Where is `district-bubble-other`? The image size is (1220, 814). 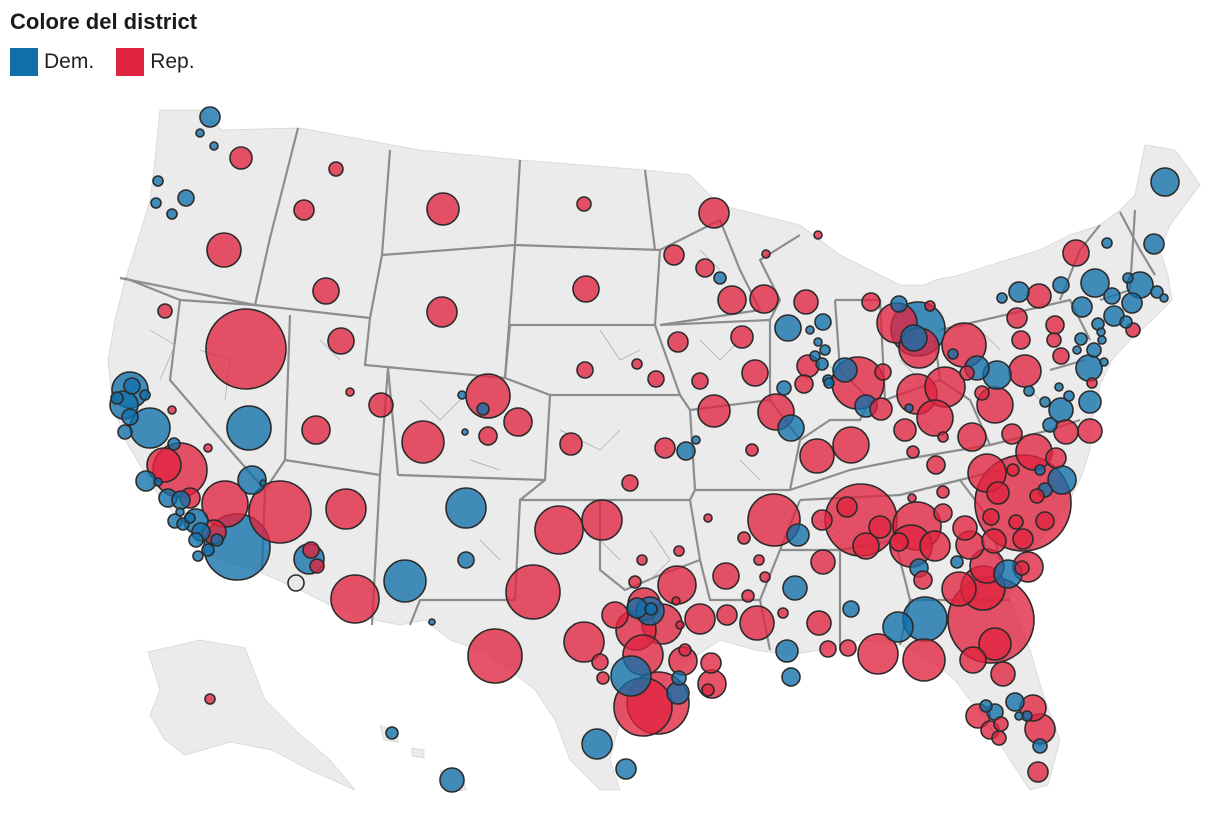 district-bubble-other is located at coordinates (296, 583).